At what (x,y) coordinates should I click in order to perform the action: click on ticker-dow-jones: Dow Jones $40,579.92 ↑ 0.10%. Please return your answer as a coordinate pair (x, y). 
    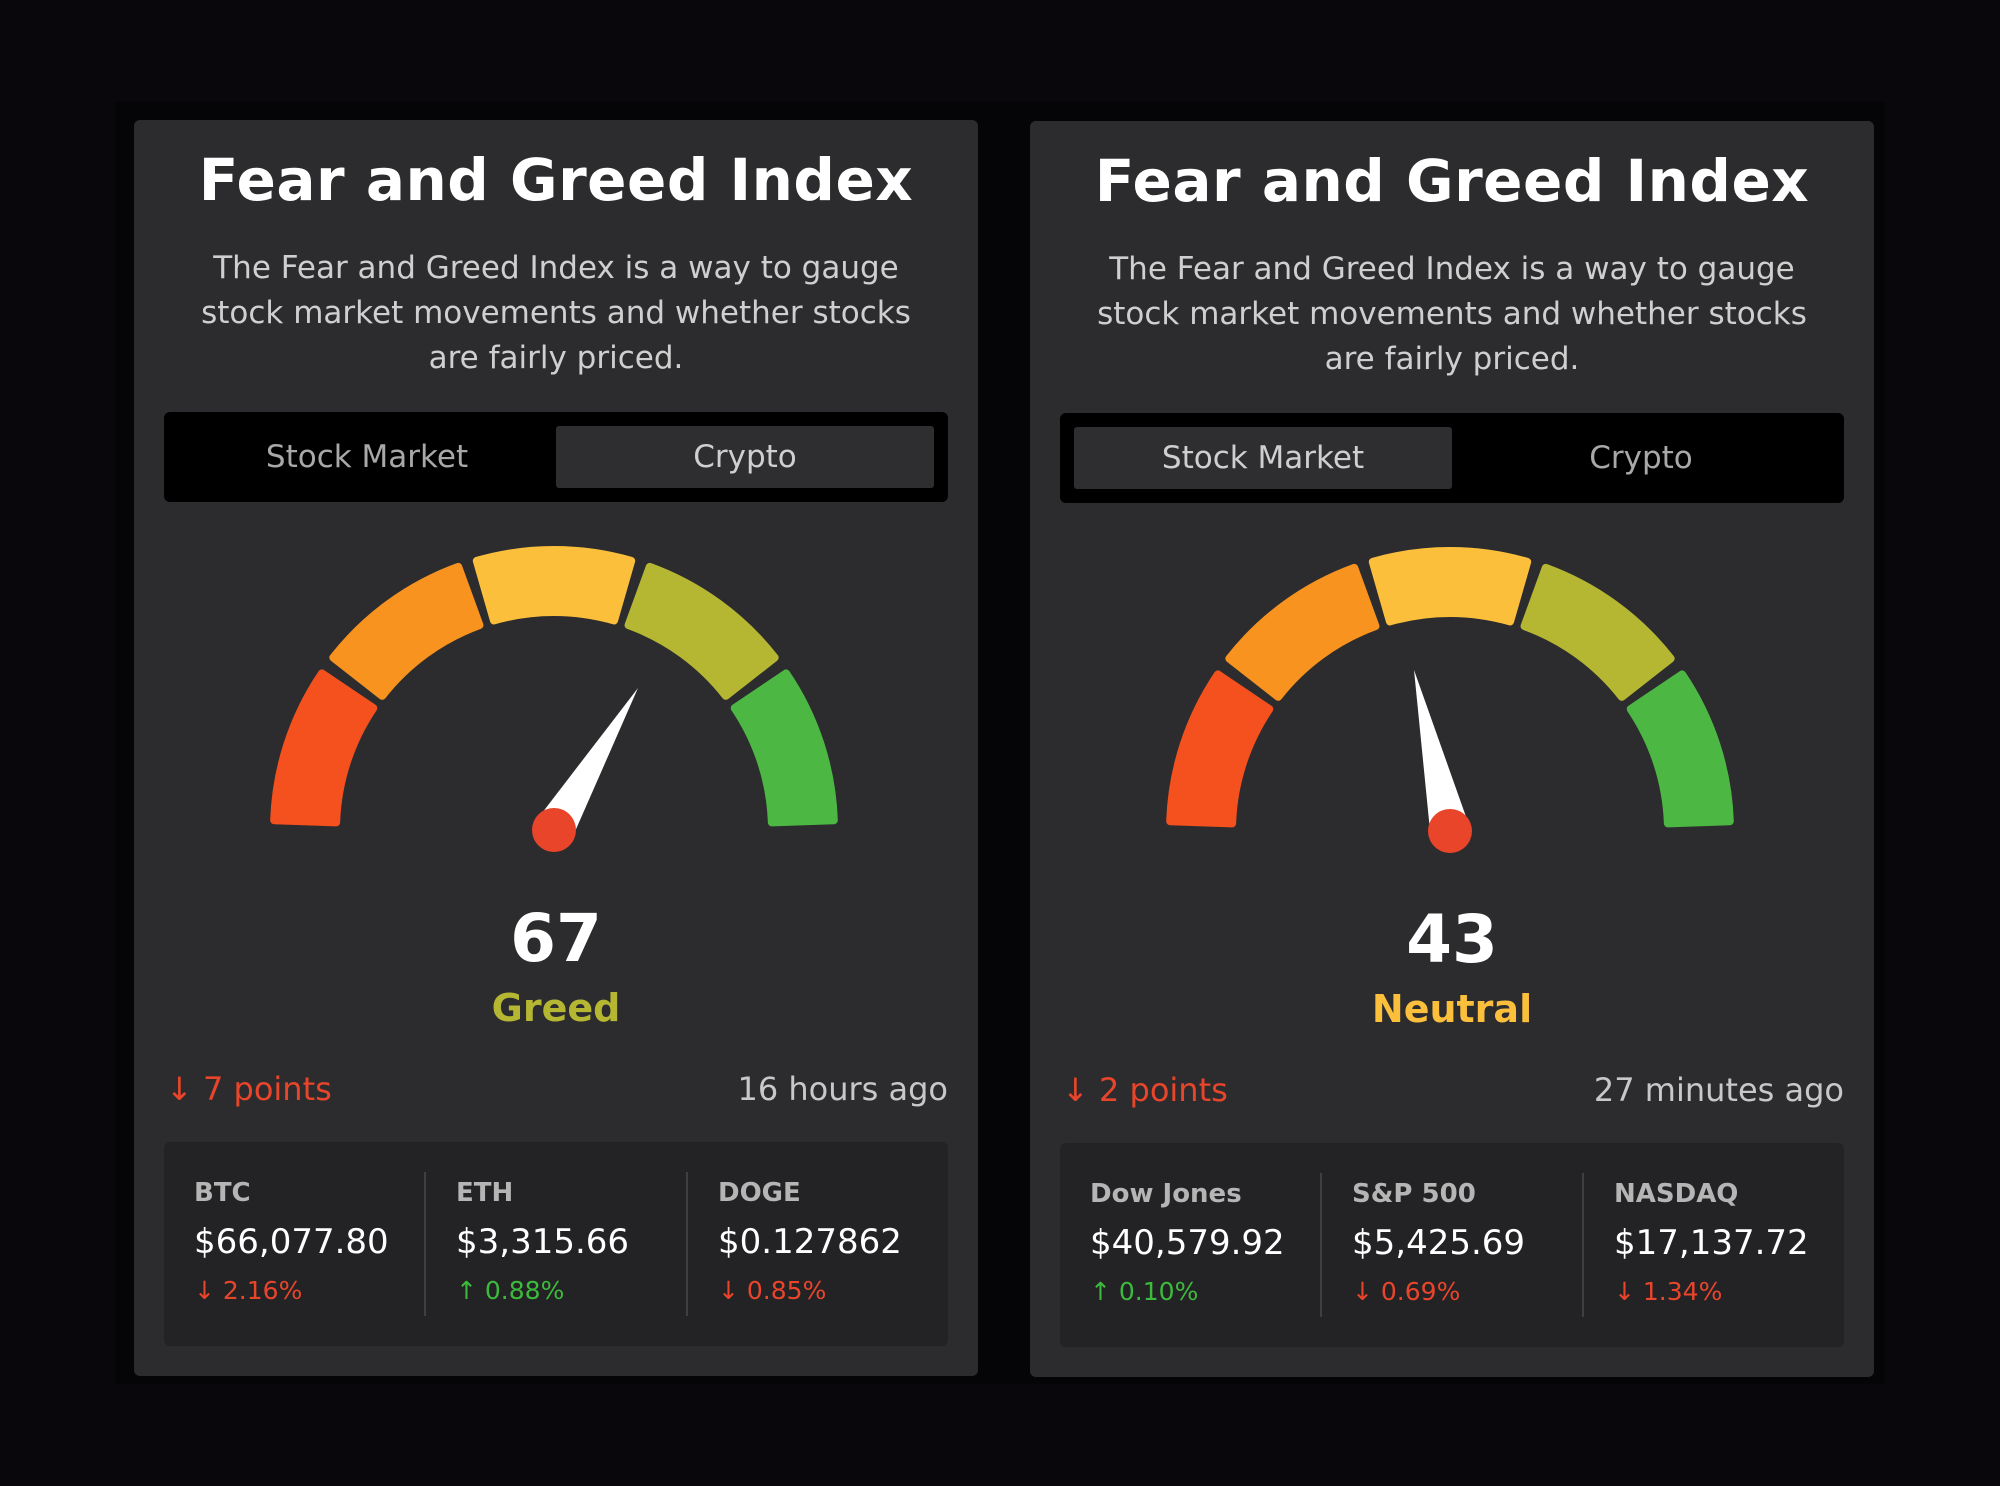
    Looking at the image, I should click on (1190, 1245).